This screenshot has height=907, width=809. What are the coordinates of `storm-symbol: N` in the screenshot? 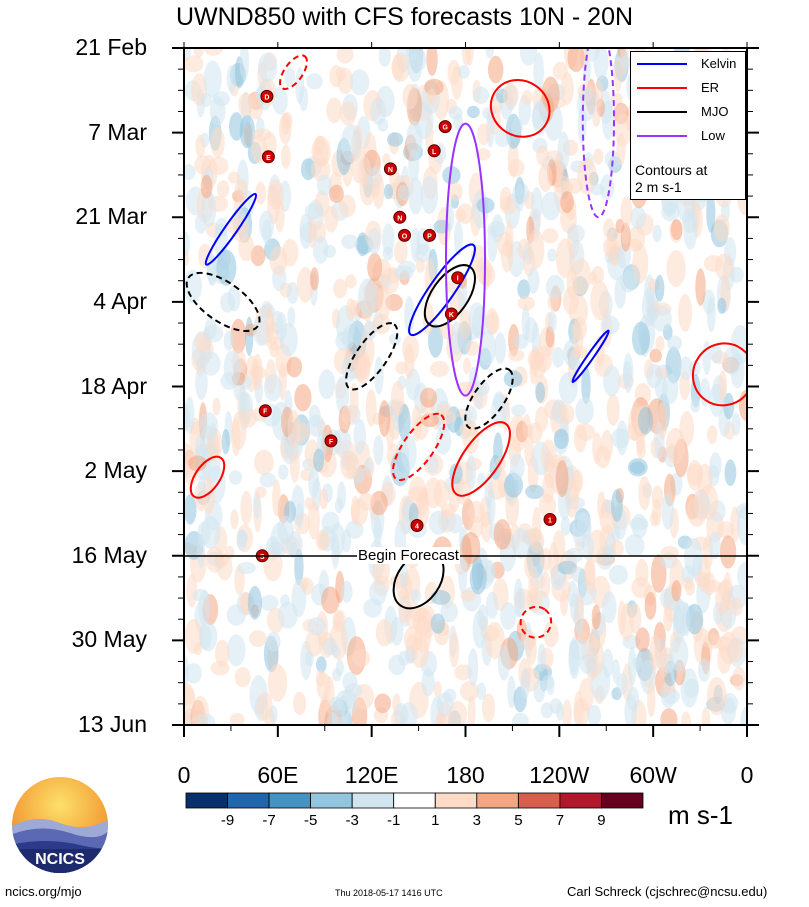 It's located at (400, 217).